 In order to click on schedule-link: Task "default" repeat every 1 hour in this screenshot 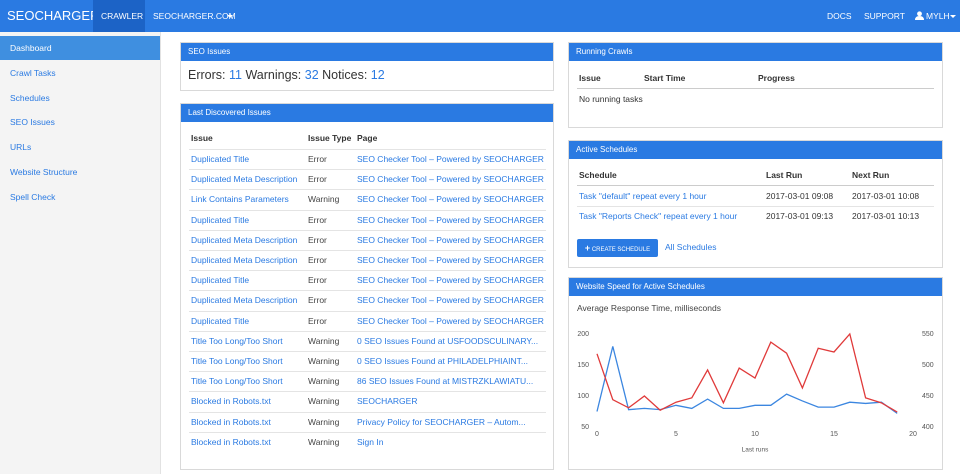, I will do `click(642, 196)`.